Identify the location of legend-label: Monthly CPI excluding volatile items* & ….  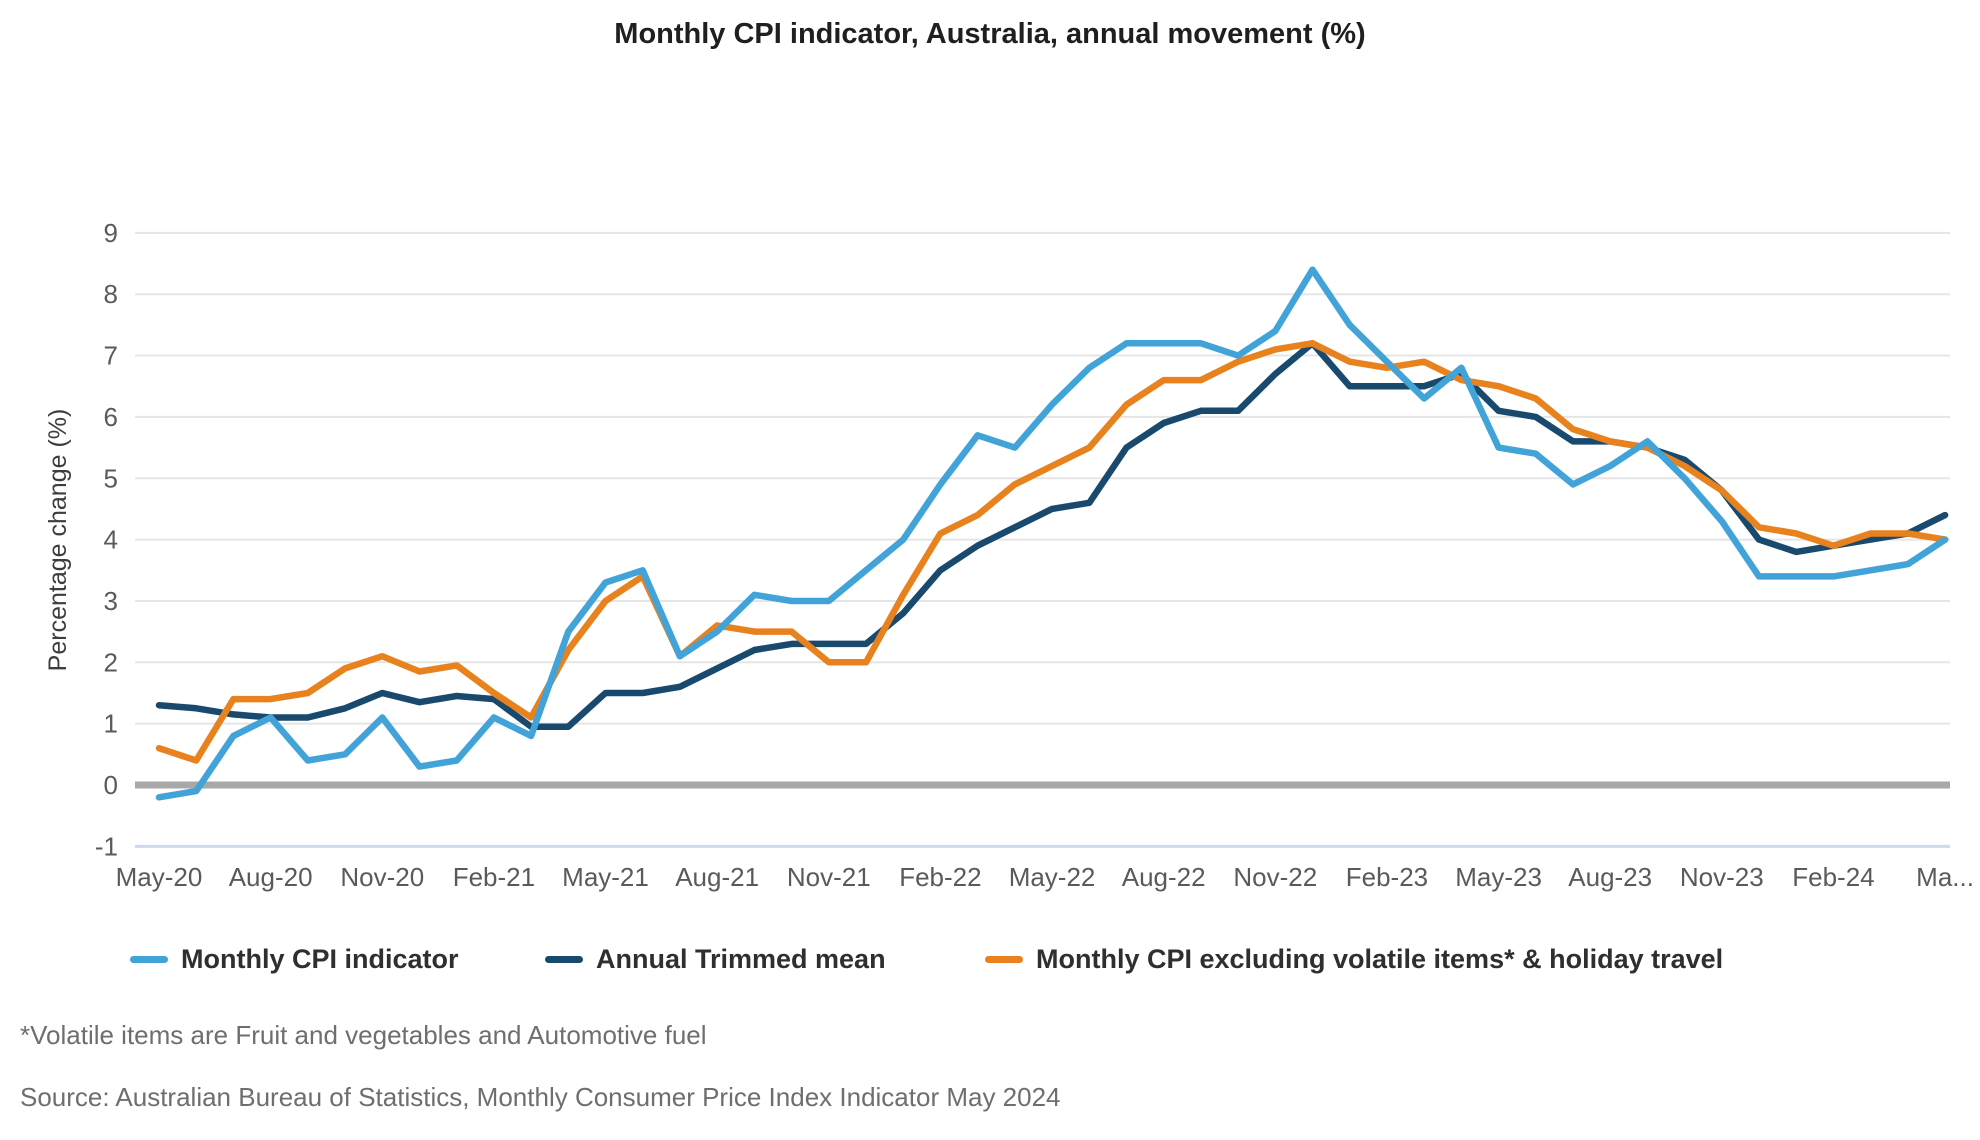
(1380, 959).